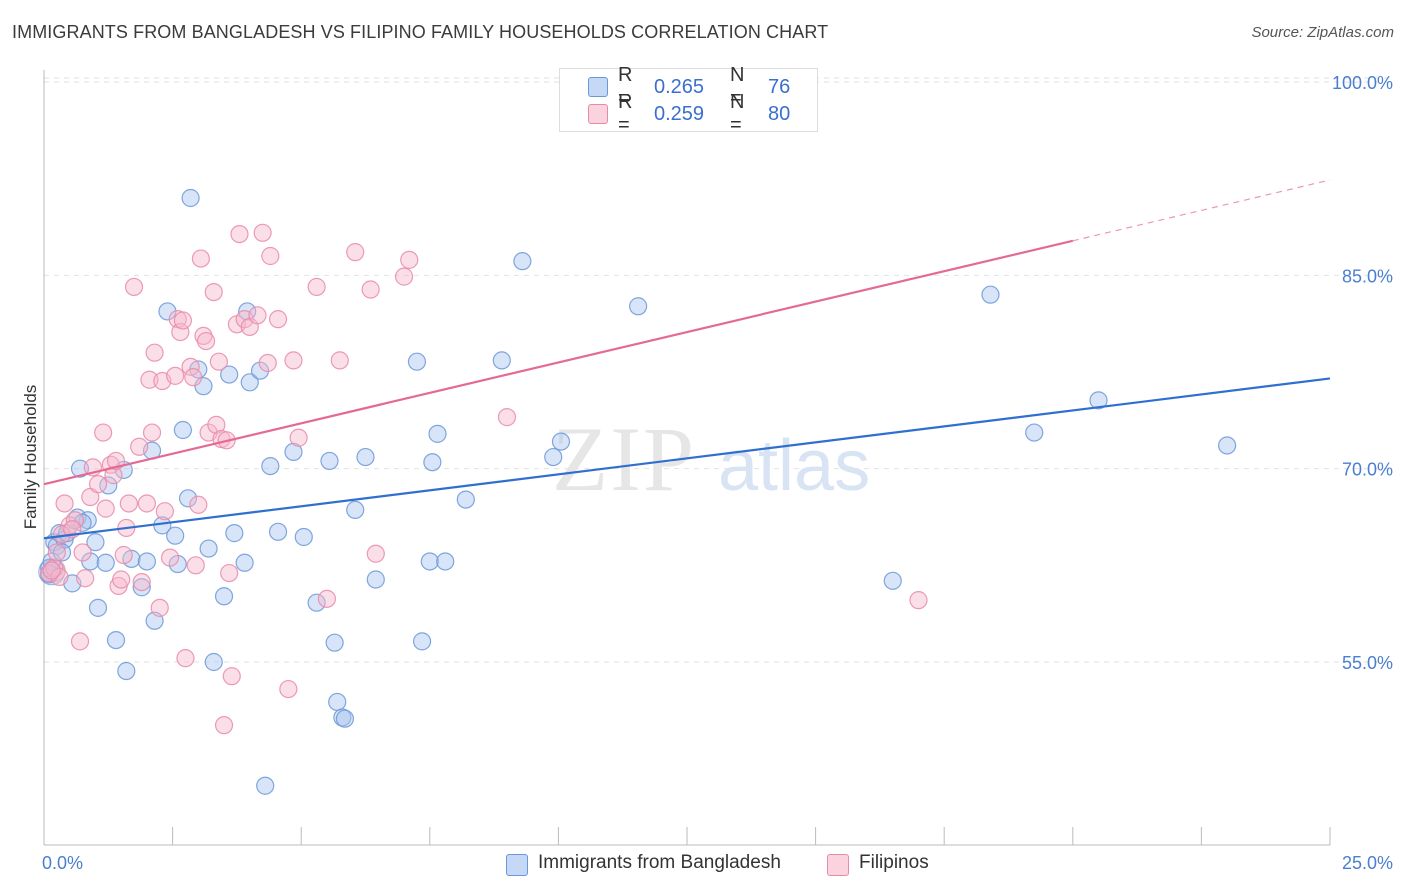 This screenshot has width=1406, height=892. Describe the element at coordinates (688, 100) in the screenshot. I see `legend: R = 0.265 N = 76 R = 0.259 N = 80` at that location.